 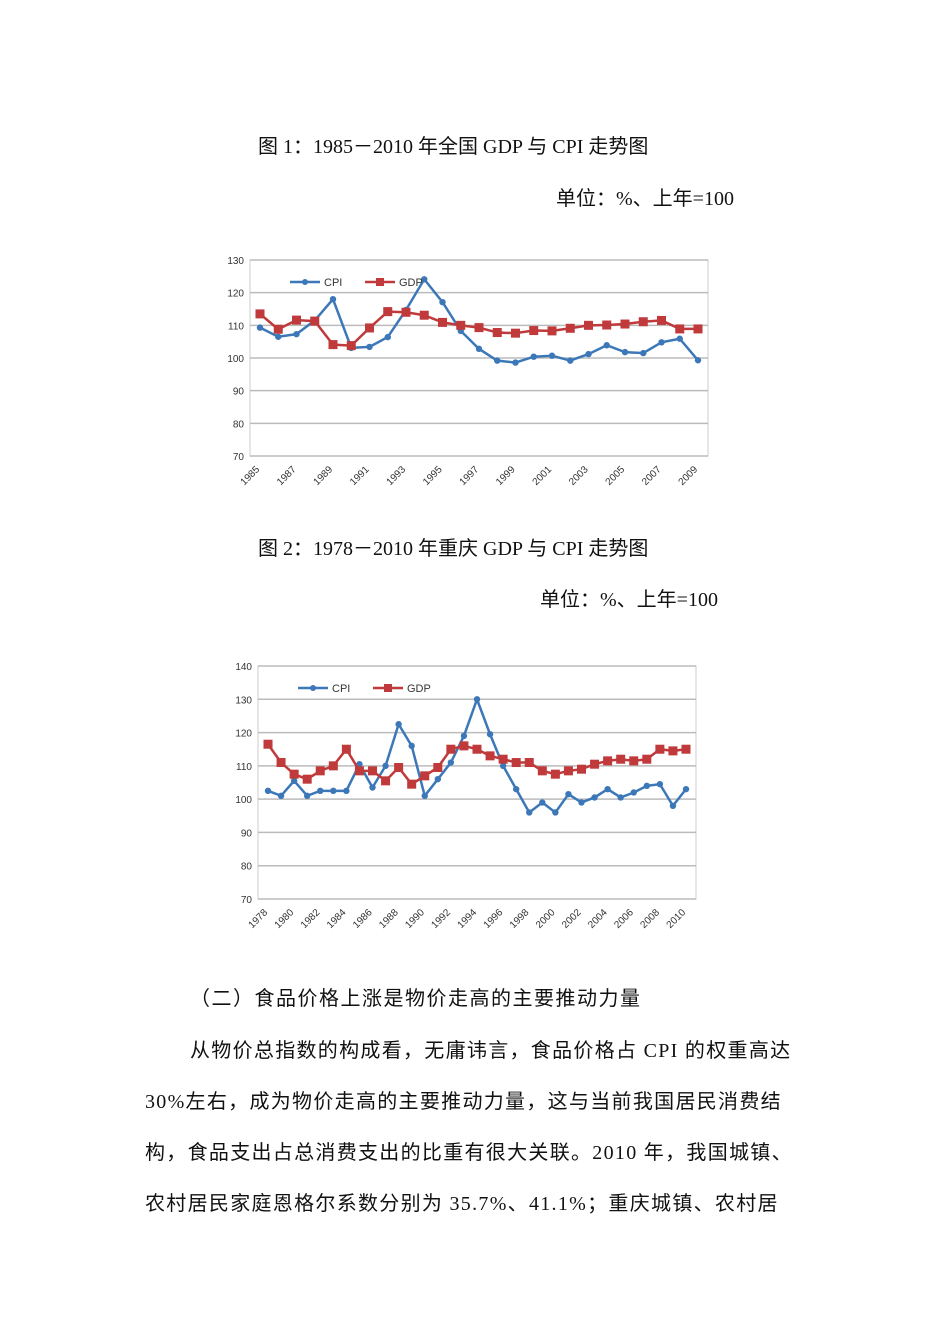 What do you see at coordinates (433, 476) in the screenshot?
I see `x-tick-label: 1995` at bounding box center [433, 476].